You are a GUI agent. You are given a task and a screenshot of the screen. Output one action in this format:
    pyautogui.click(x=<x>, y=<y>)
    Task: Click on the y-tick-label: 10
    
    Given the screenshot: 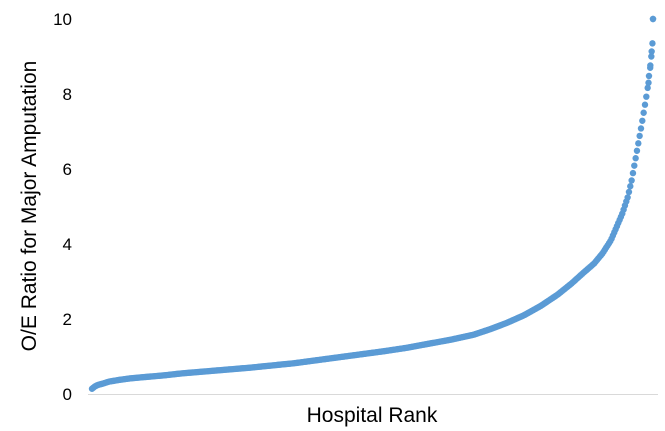 What is the action you would take?
    pyautogui.click(x=62, y=19)
    